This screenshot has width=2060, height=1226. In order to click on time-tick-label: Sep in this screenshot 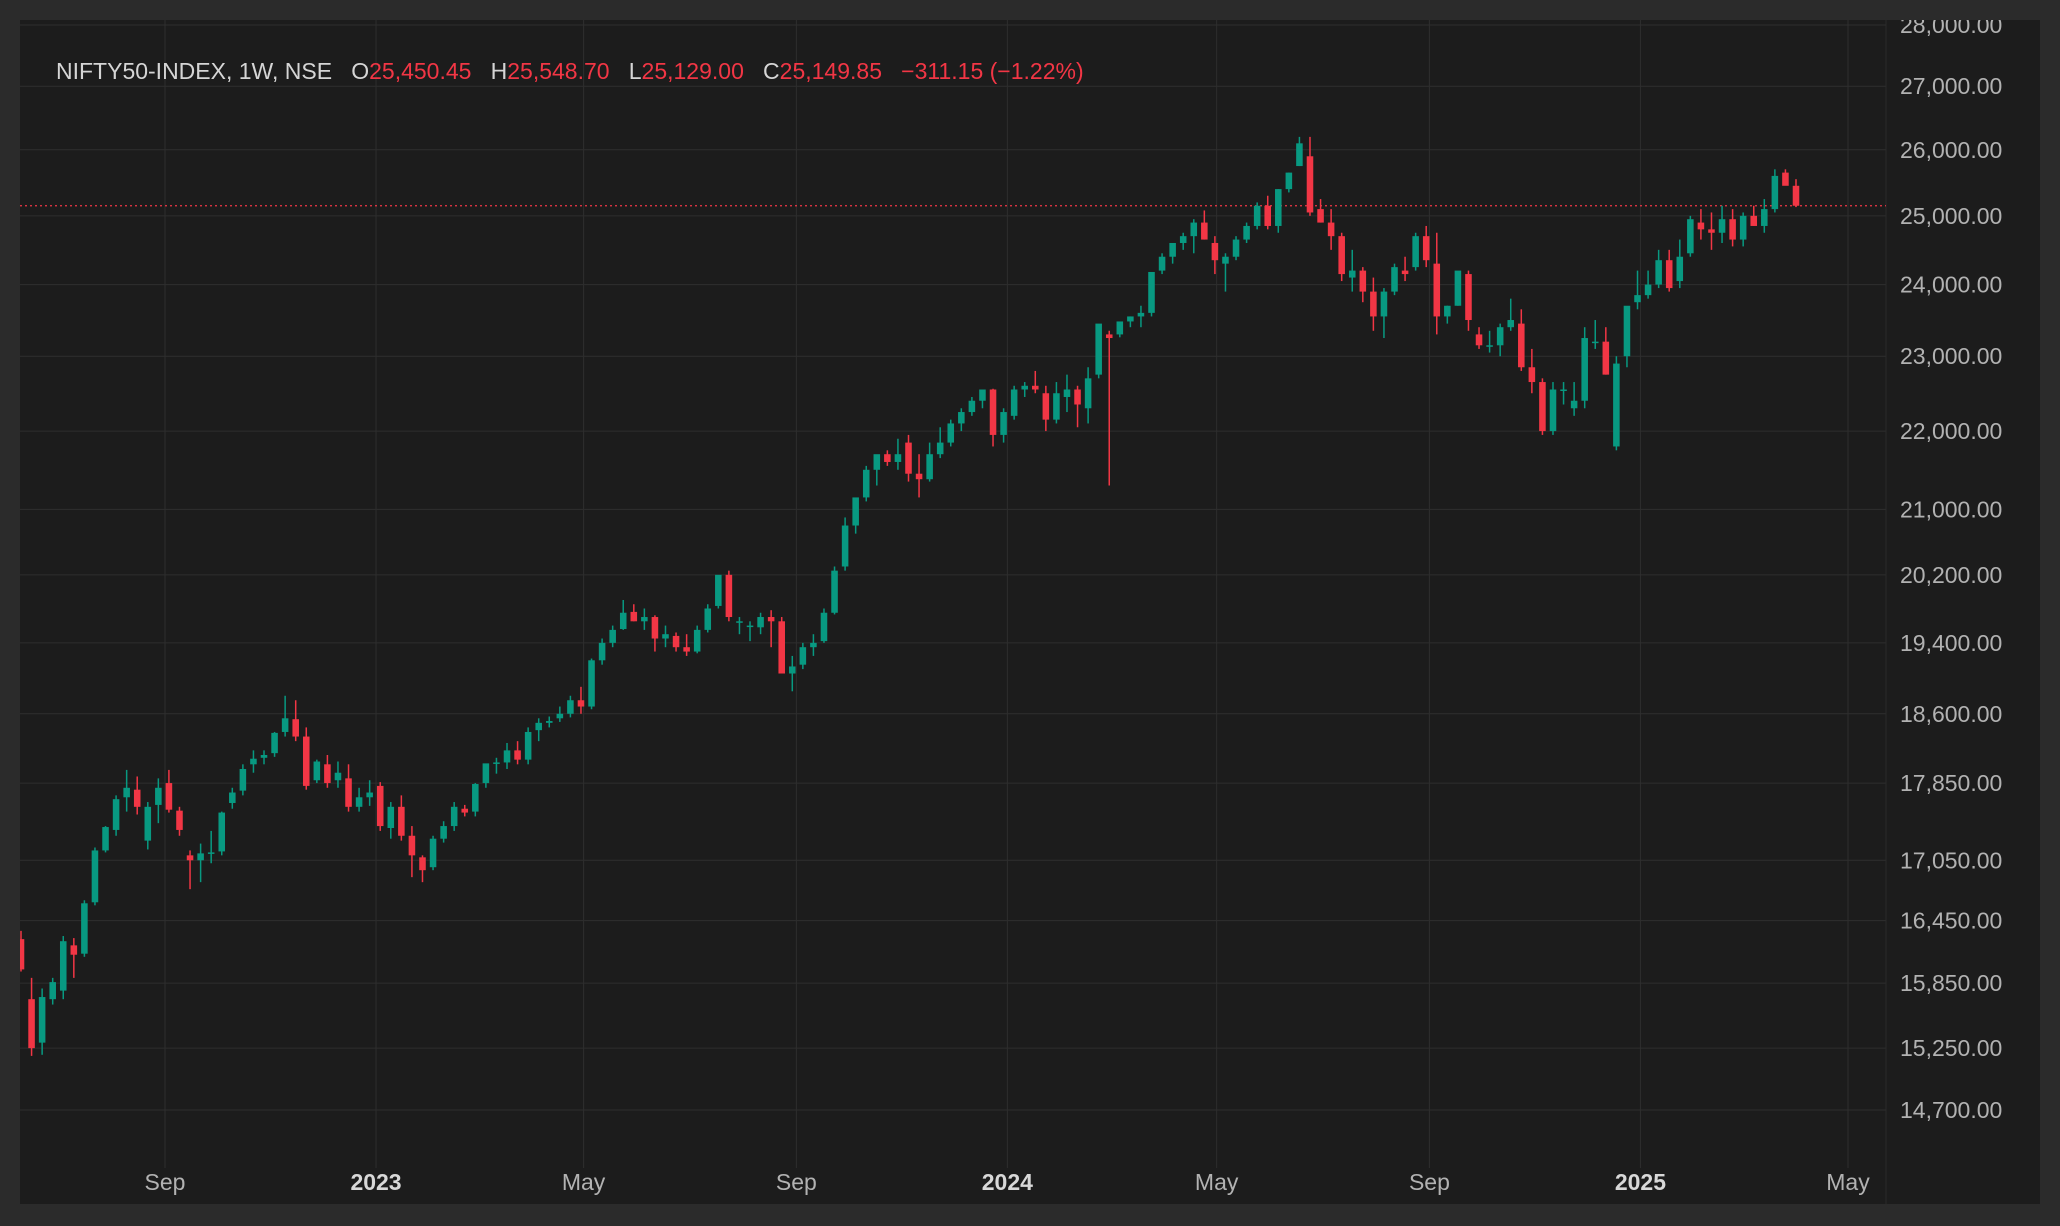, I will do `click(1429, 1182)`.